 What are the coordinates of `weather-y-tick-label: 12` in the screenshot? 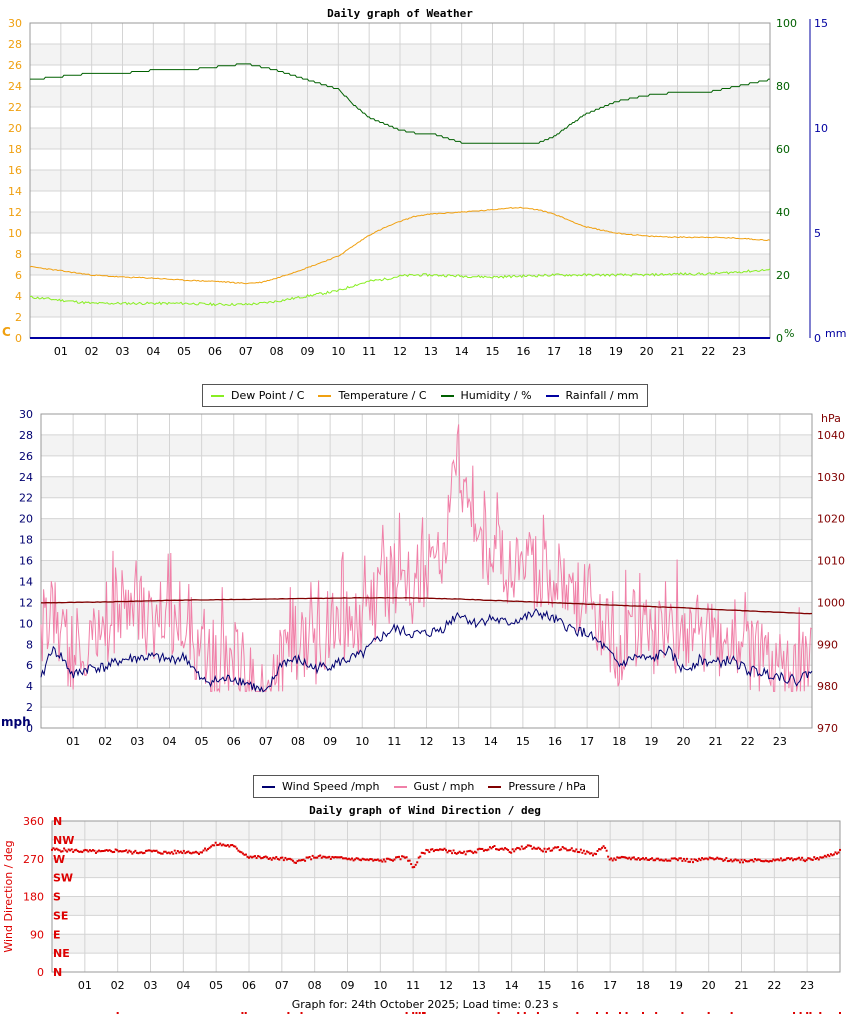 It's located at (15, 212).